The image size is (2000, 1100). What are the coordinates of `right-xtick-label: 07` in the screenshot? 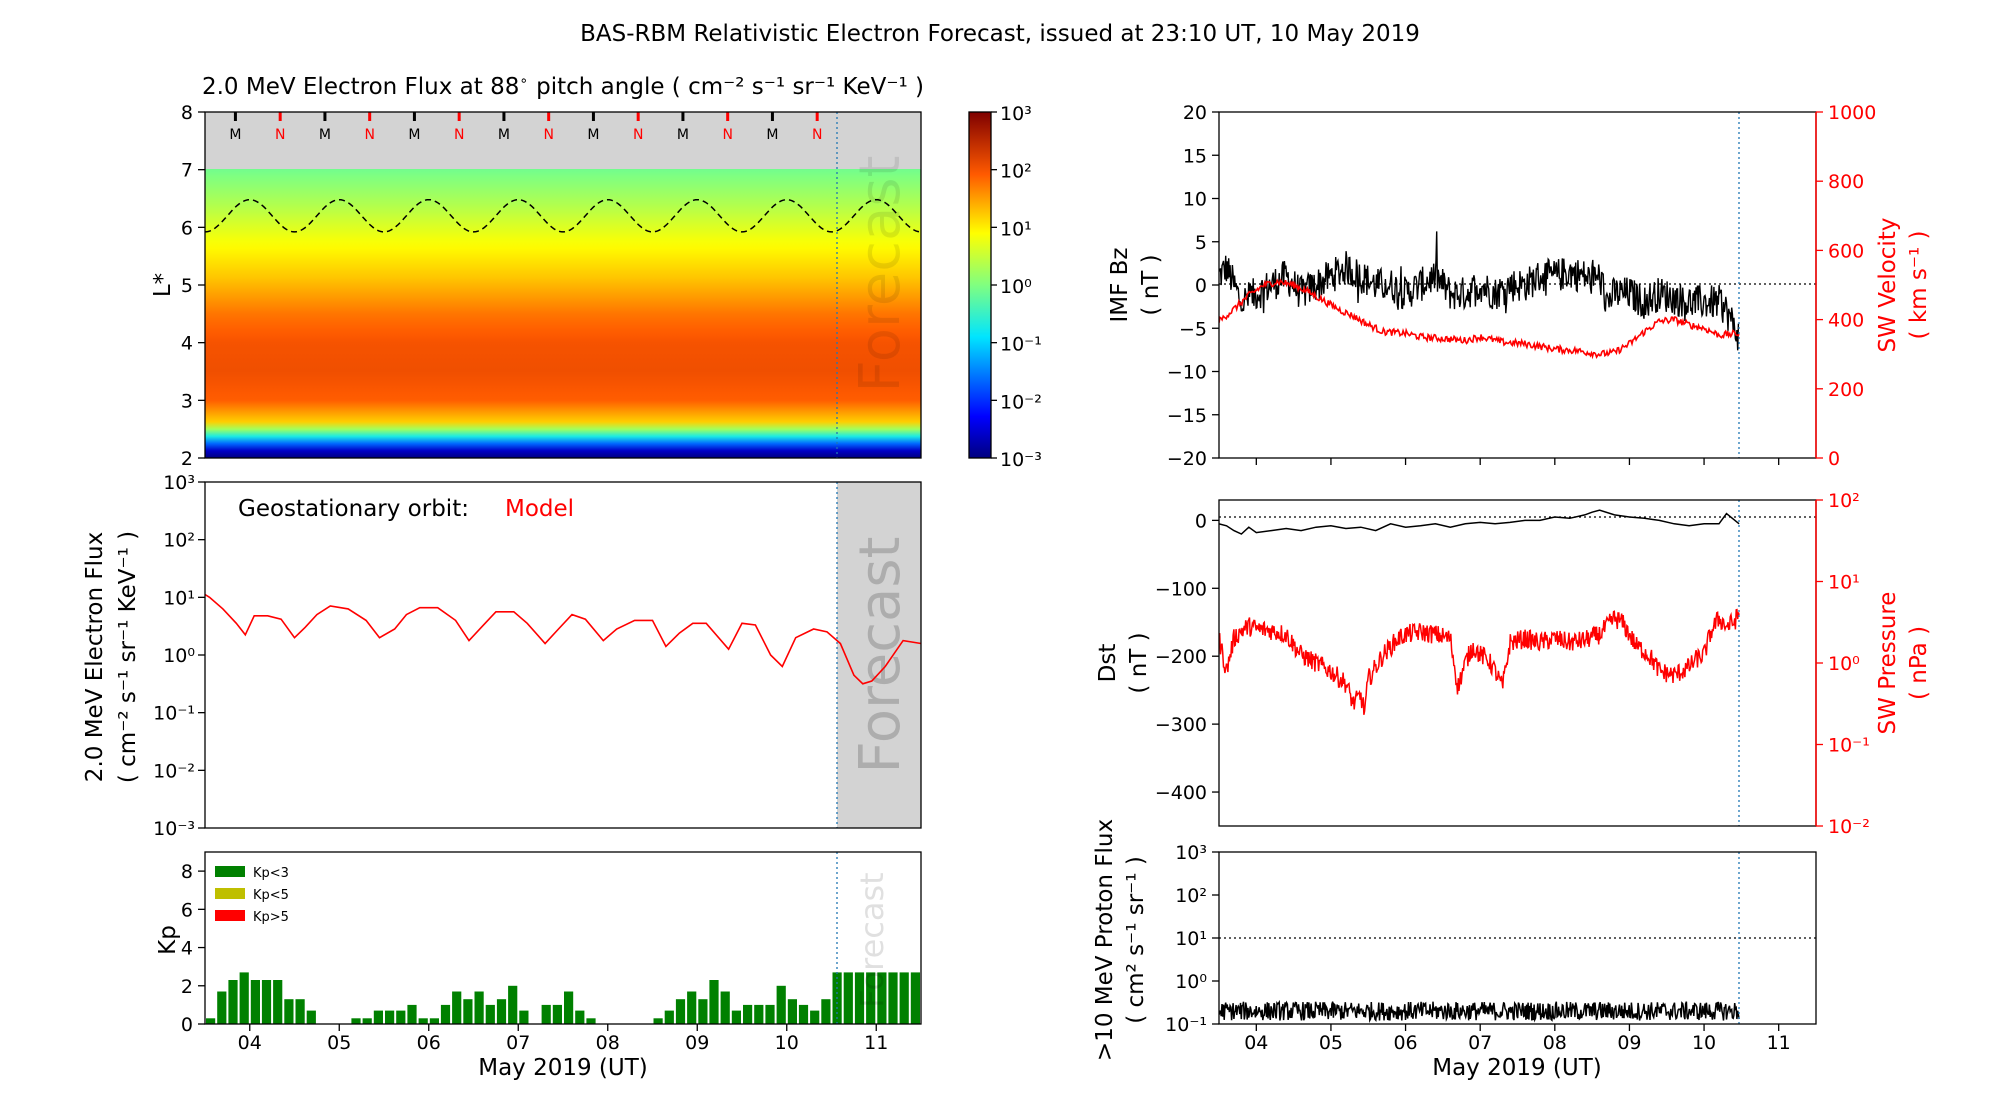 It's located at (1480, 1043).